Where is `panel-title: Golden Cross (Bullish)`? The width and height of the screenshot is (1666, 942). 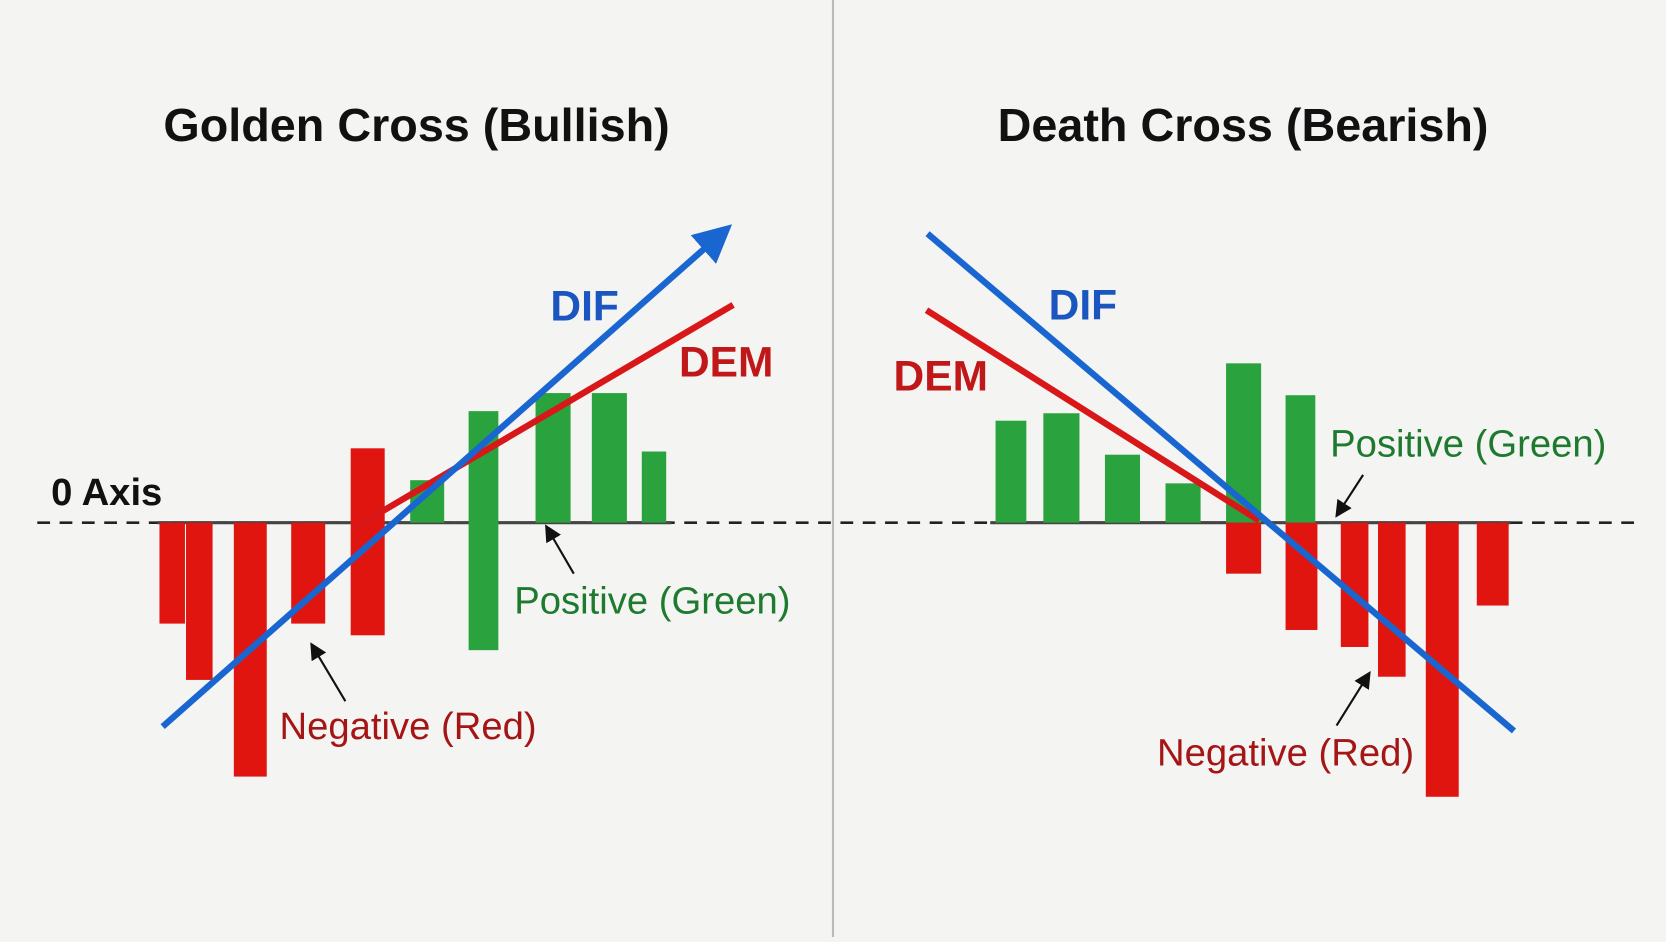
panel-title: Golden Cross (Bullish) is located at coordinates (416, 125).